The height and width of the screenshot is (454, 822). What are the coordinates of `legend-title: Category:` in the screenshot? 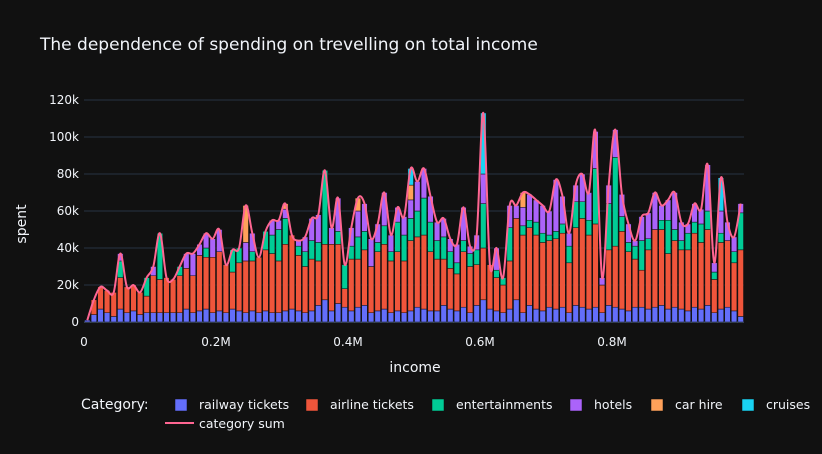 It's located at (115, 405).